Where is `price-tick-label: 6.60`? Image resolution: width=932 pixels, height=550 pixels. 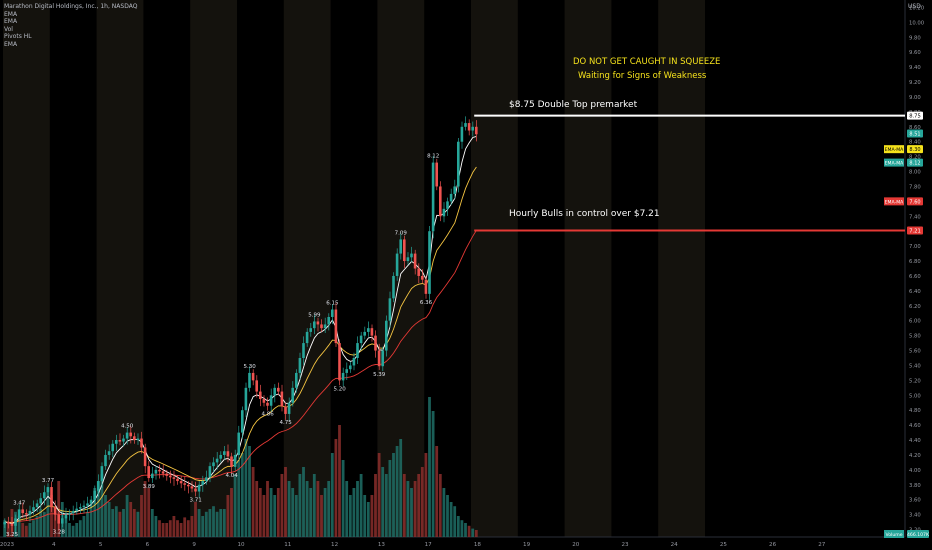
price-tick-label: 6.60 is located at coordinates (915, 277).